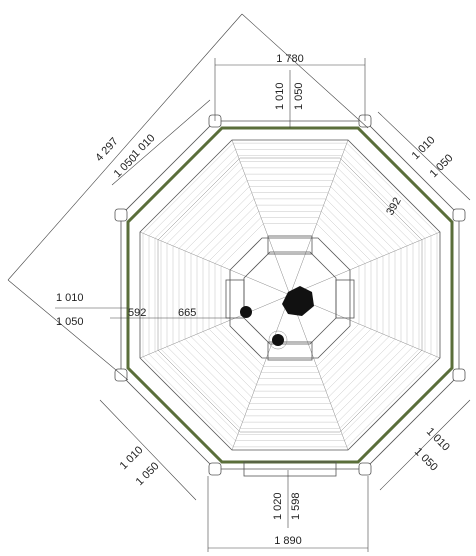 This screenshot has width=476, height=556. I want to click on dim-lower-right-a: 1 010, so click(438, 440).